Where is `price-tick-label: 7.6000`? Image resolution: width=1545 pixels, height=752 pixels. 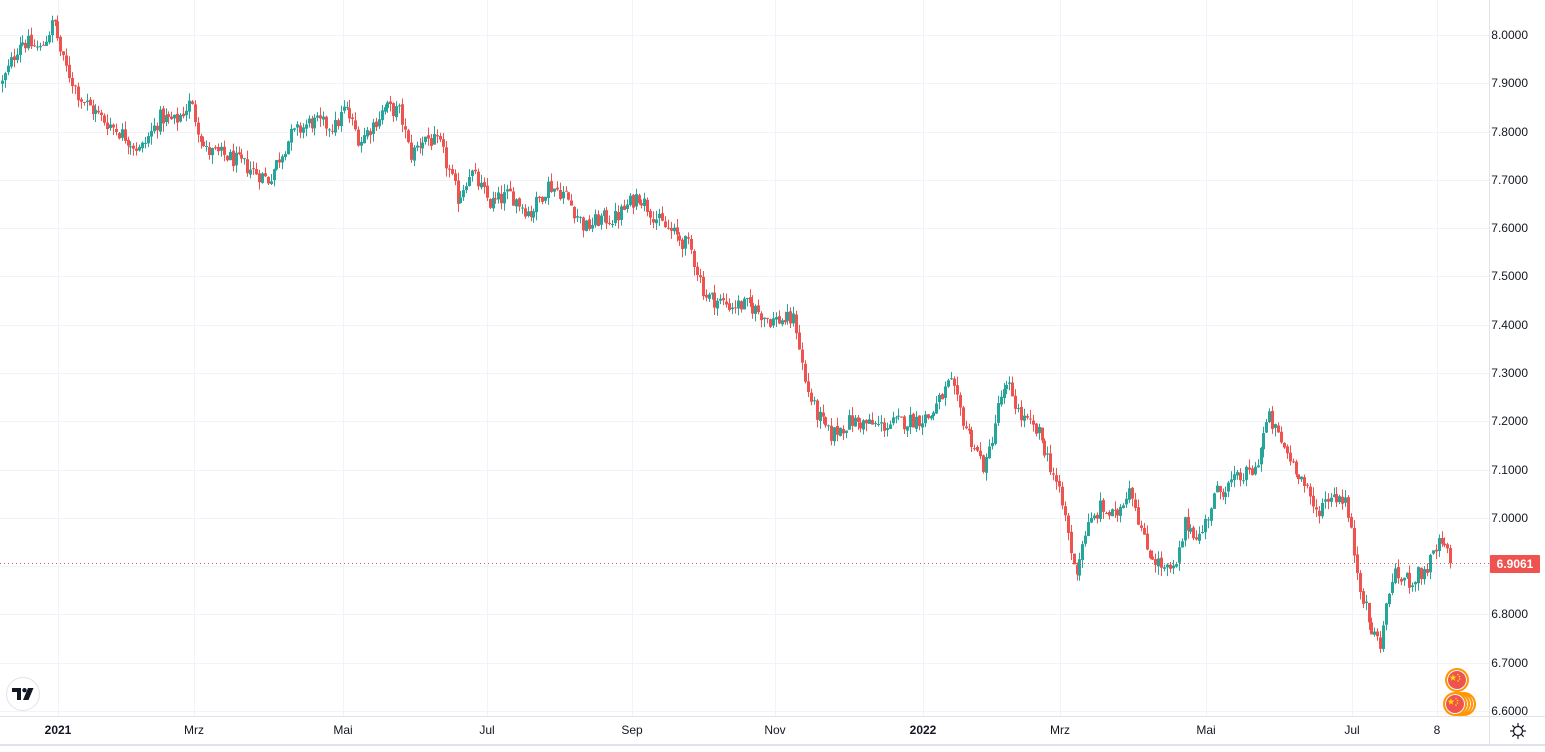 price-tick-label: 7.6000 is located at coordinates (1509, 228).